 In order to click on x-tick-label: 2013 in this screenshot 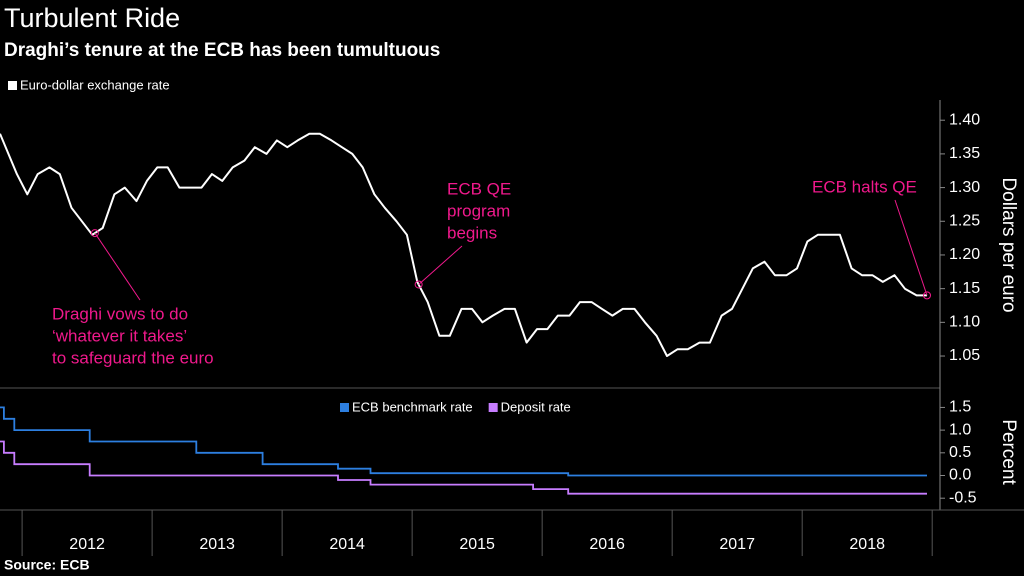, I will do `click(217, 544)`.